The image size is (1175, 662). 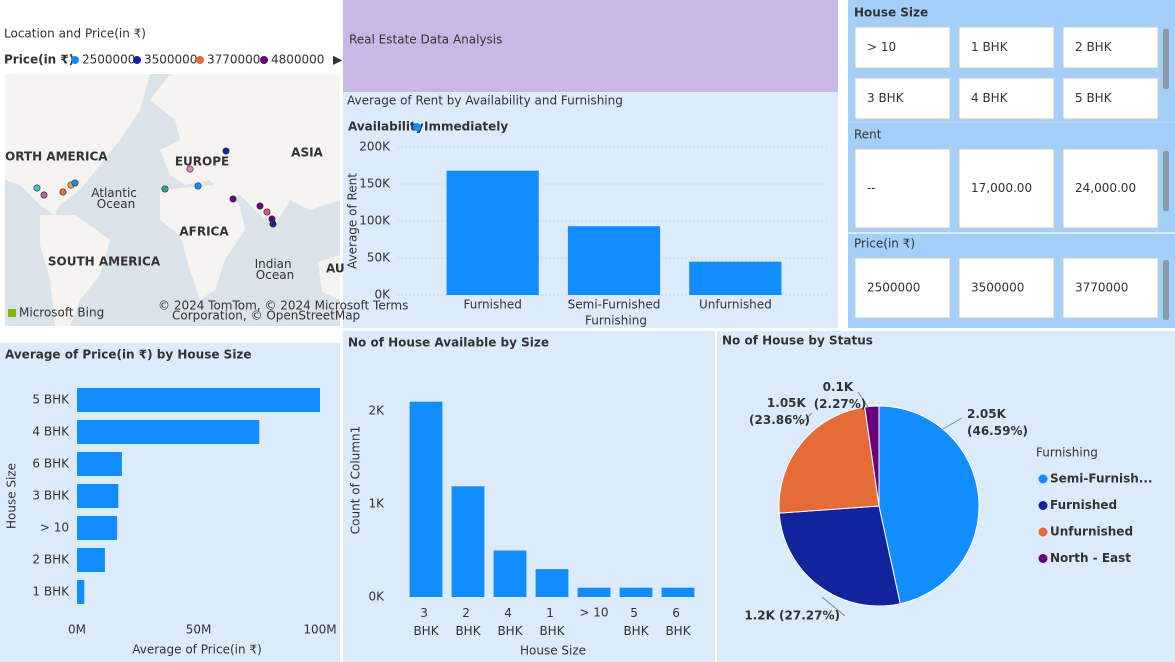 I want to click on x-tick-label: 50M, so click(x=199, y=630).